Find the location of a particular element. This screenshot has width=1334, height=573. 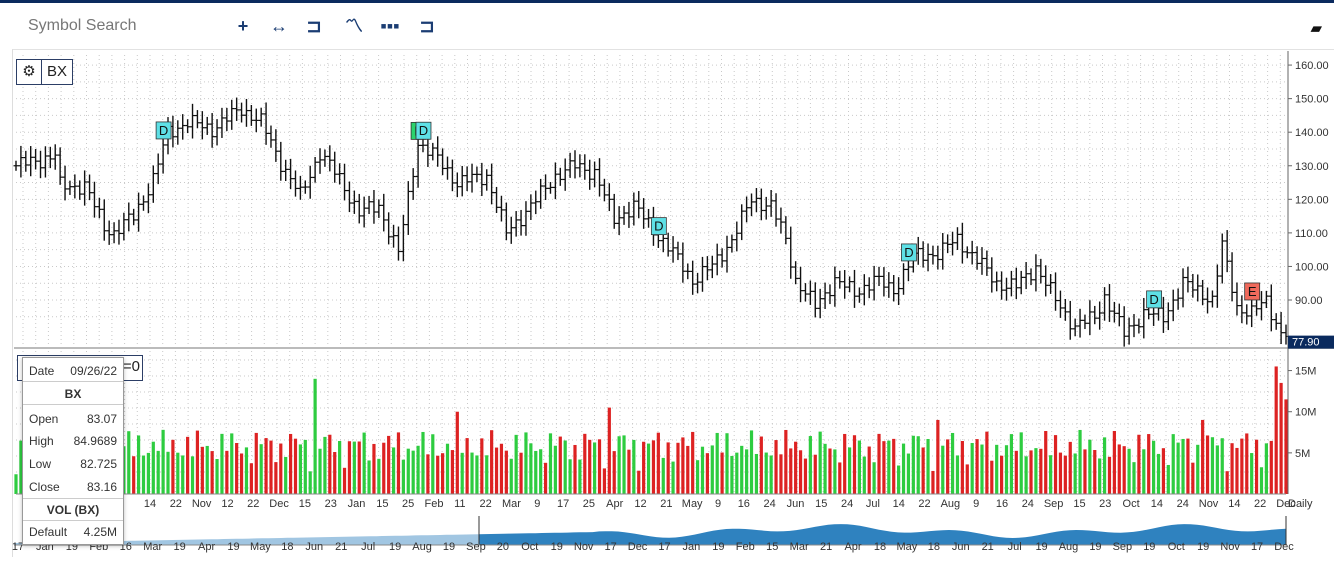

x-axis-label: Nov is located at coordinates (1209, 504).